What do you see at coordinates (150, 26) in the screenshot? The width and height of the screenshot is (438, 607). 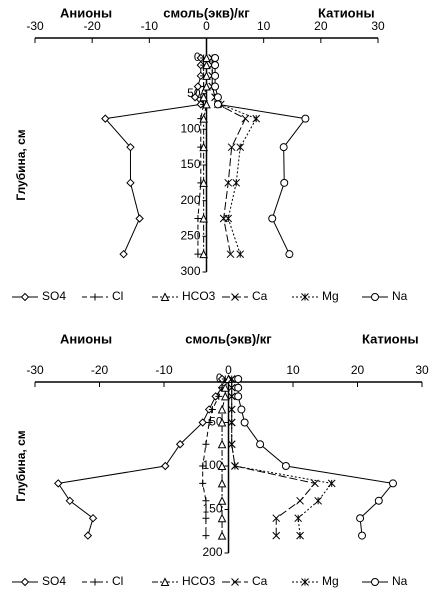 I see `x-tick-label: -10` at bounding box center [150, 26].